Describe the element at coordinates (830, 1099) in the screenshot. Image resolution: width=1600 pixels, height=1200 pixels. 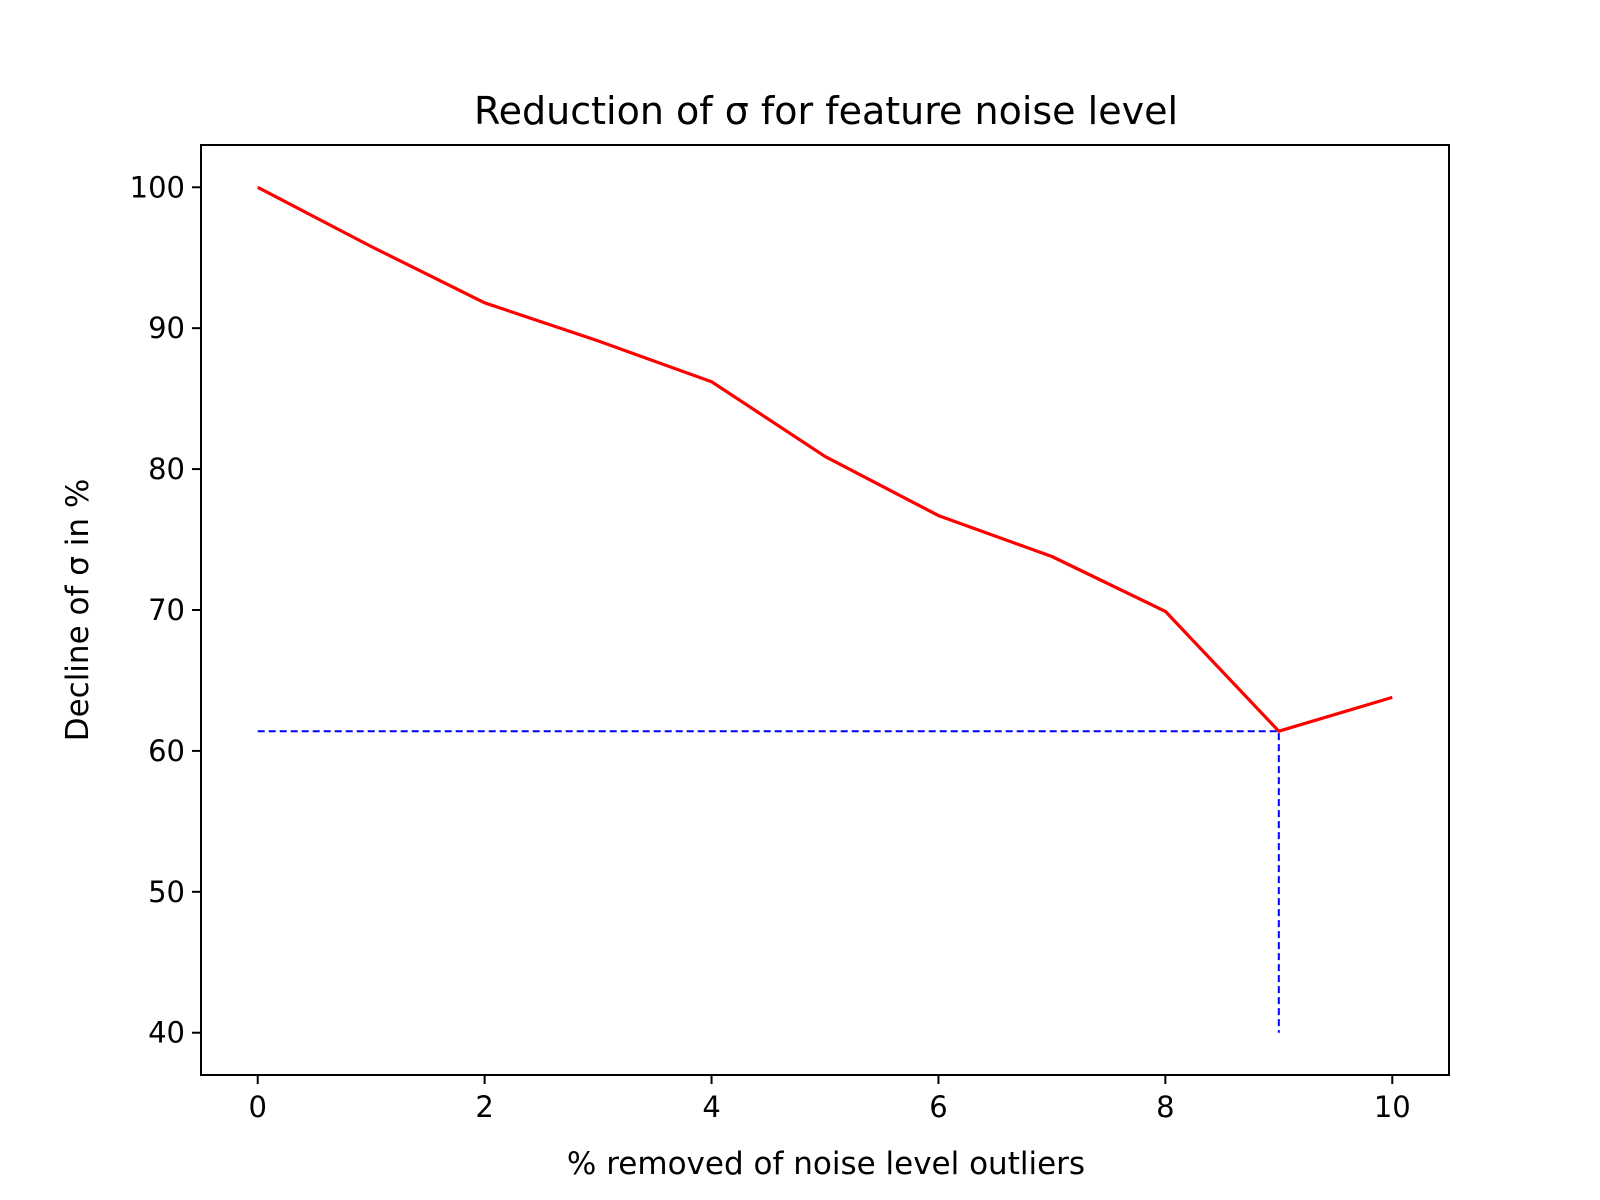
I see `x-axis: 0 2 4 6 8 10` at that location.